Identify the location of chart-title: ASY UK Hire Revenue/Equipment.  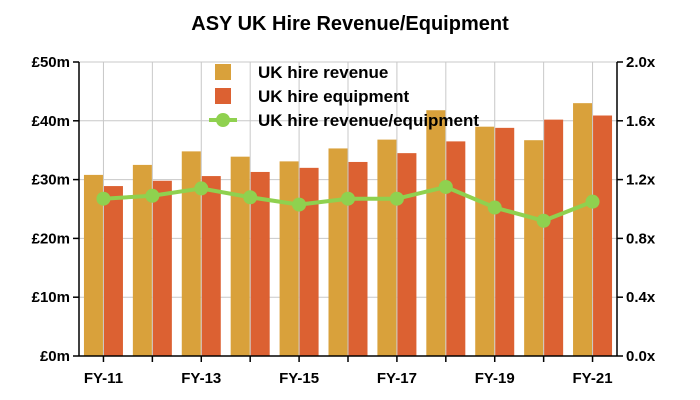
(350, 24).